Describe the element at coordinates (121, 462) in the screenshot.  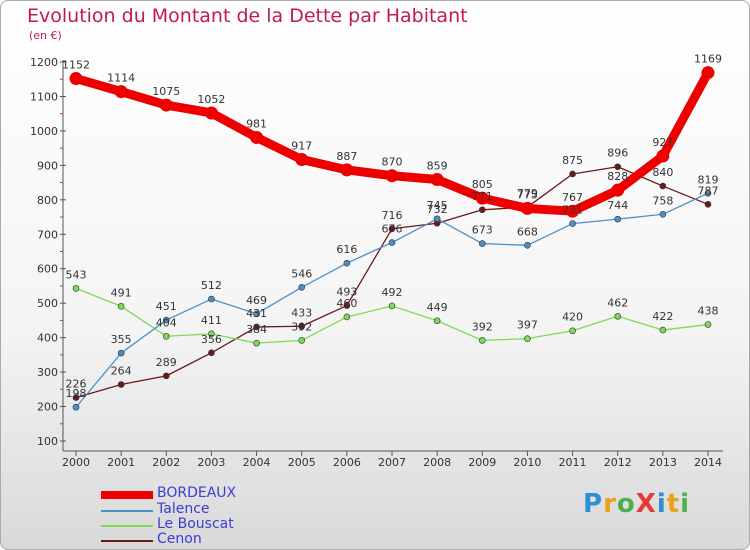
I see `x-tick-label: 2001` at that location.